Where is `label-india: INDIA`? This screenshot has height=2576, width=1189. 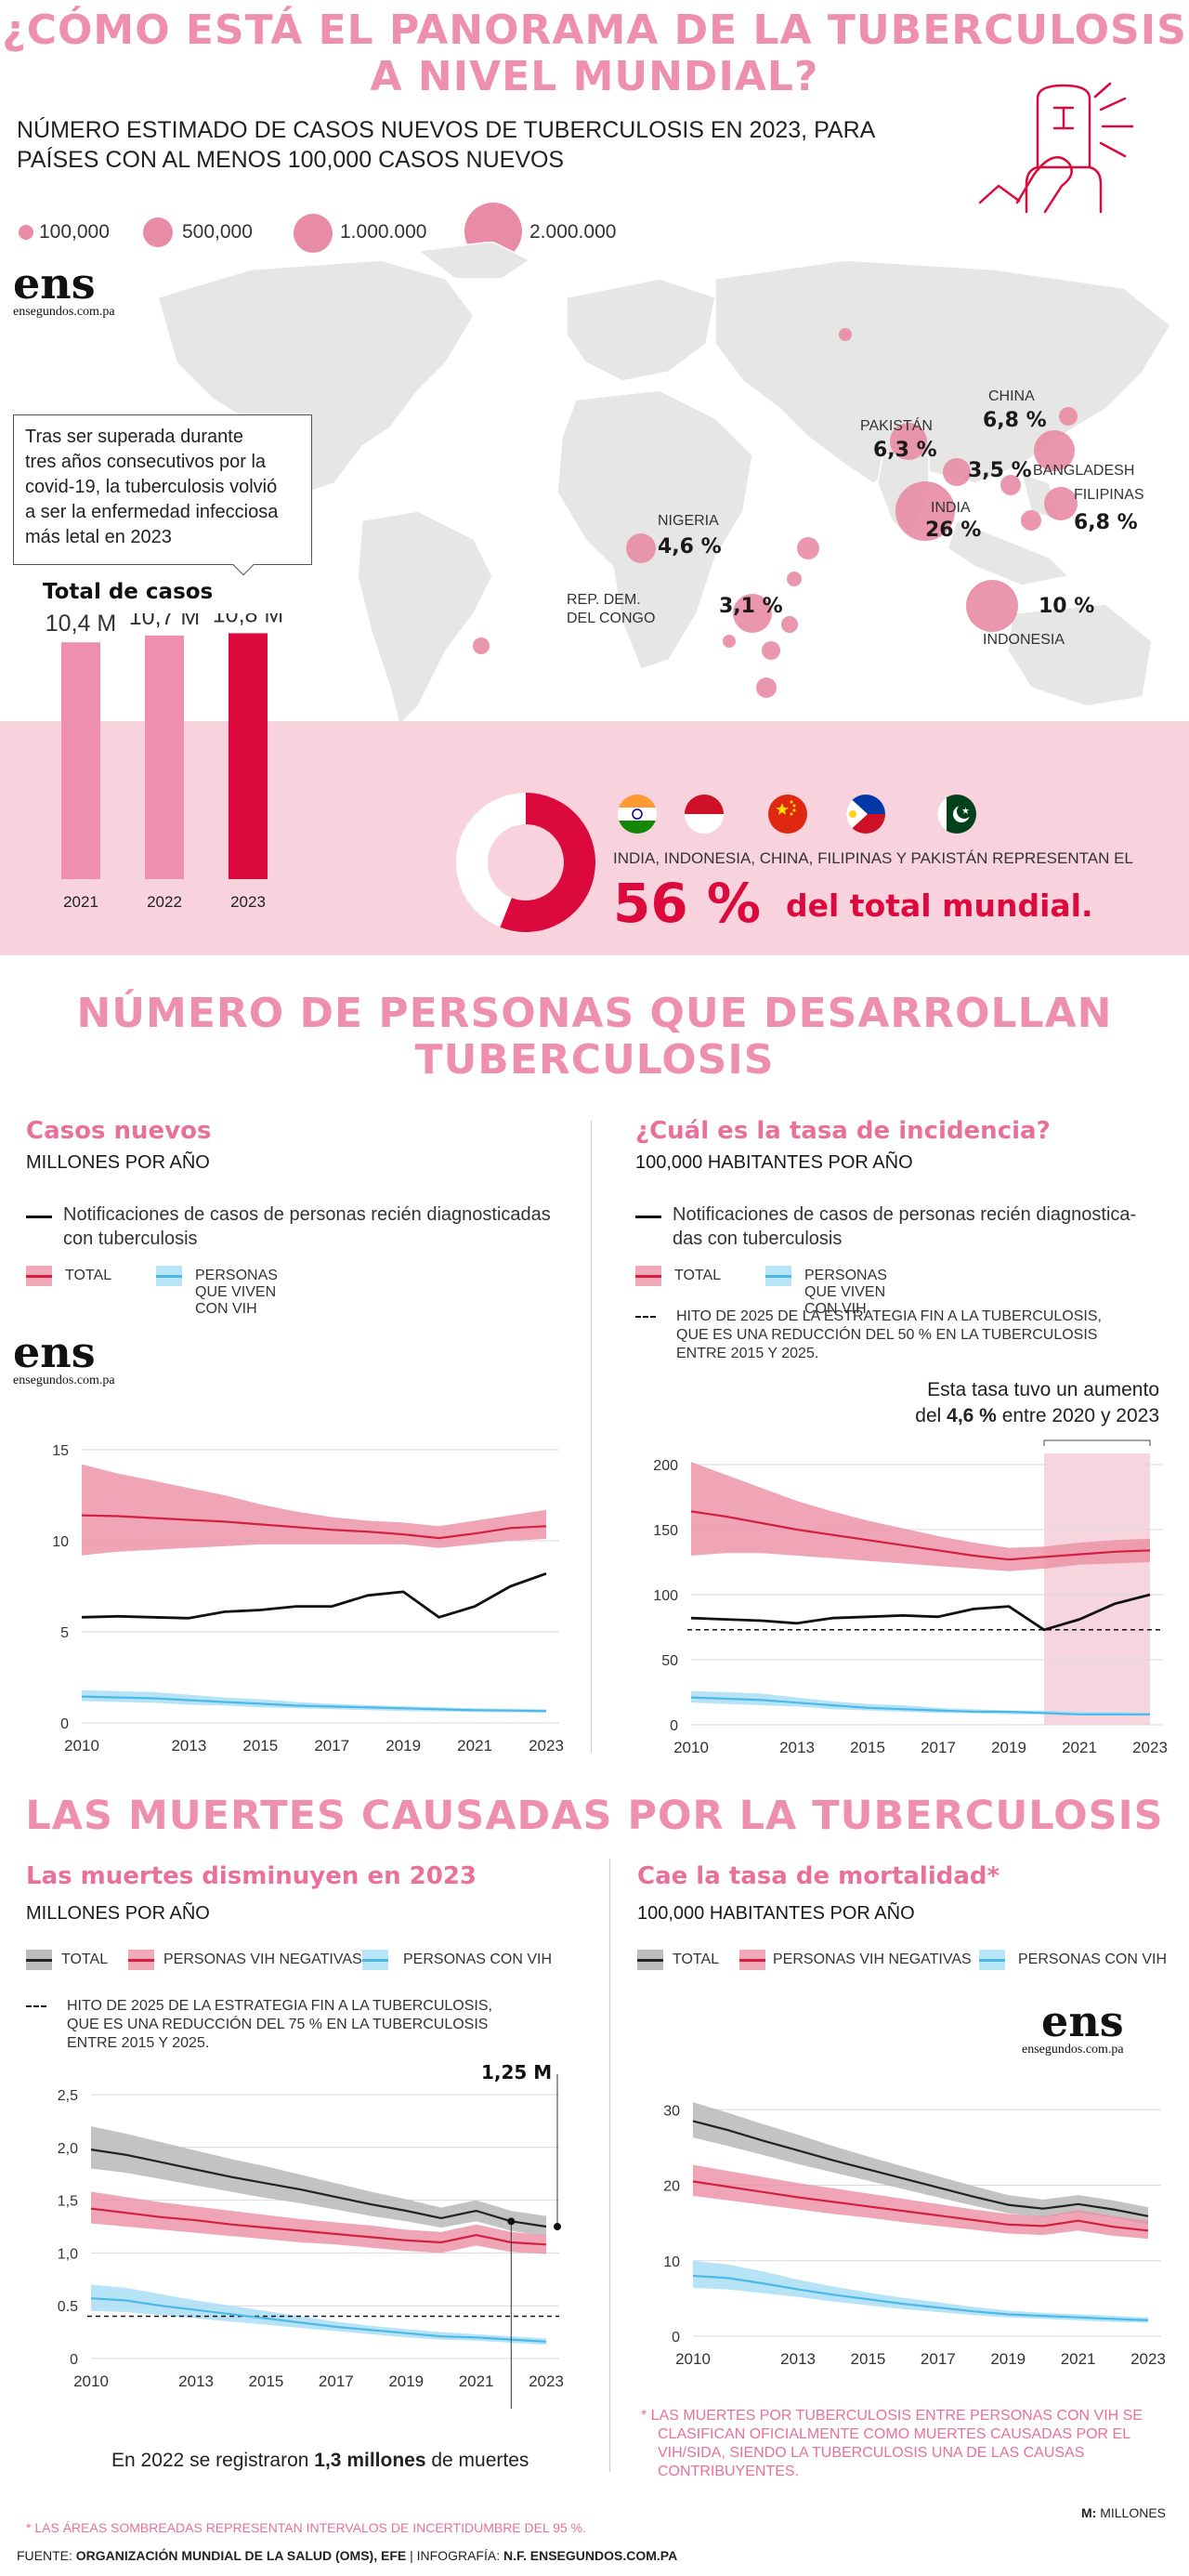
label-india: INDIA is located at coordinates (951, 508).